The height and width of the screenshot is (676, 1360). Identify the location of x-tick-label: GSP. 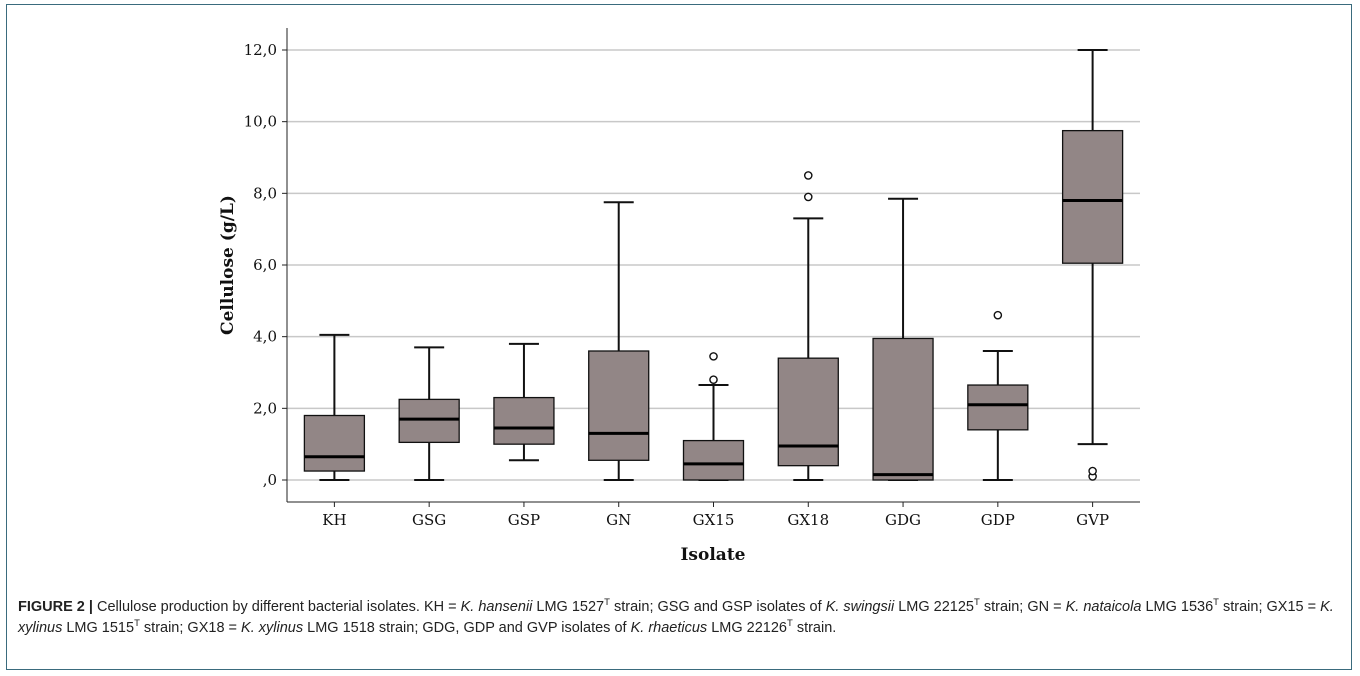
(524, 520).